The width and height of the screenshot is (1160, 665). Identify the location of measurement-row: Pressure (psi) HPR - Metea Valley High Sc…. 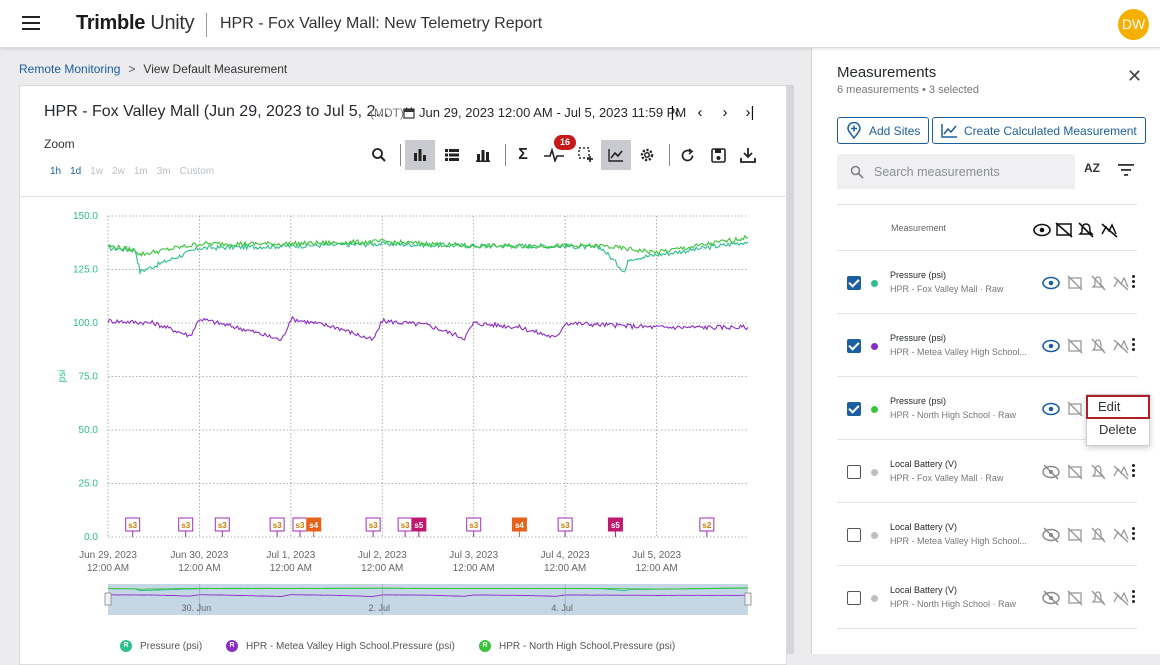
(987, 346).